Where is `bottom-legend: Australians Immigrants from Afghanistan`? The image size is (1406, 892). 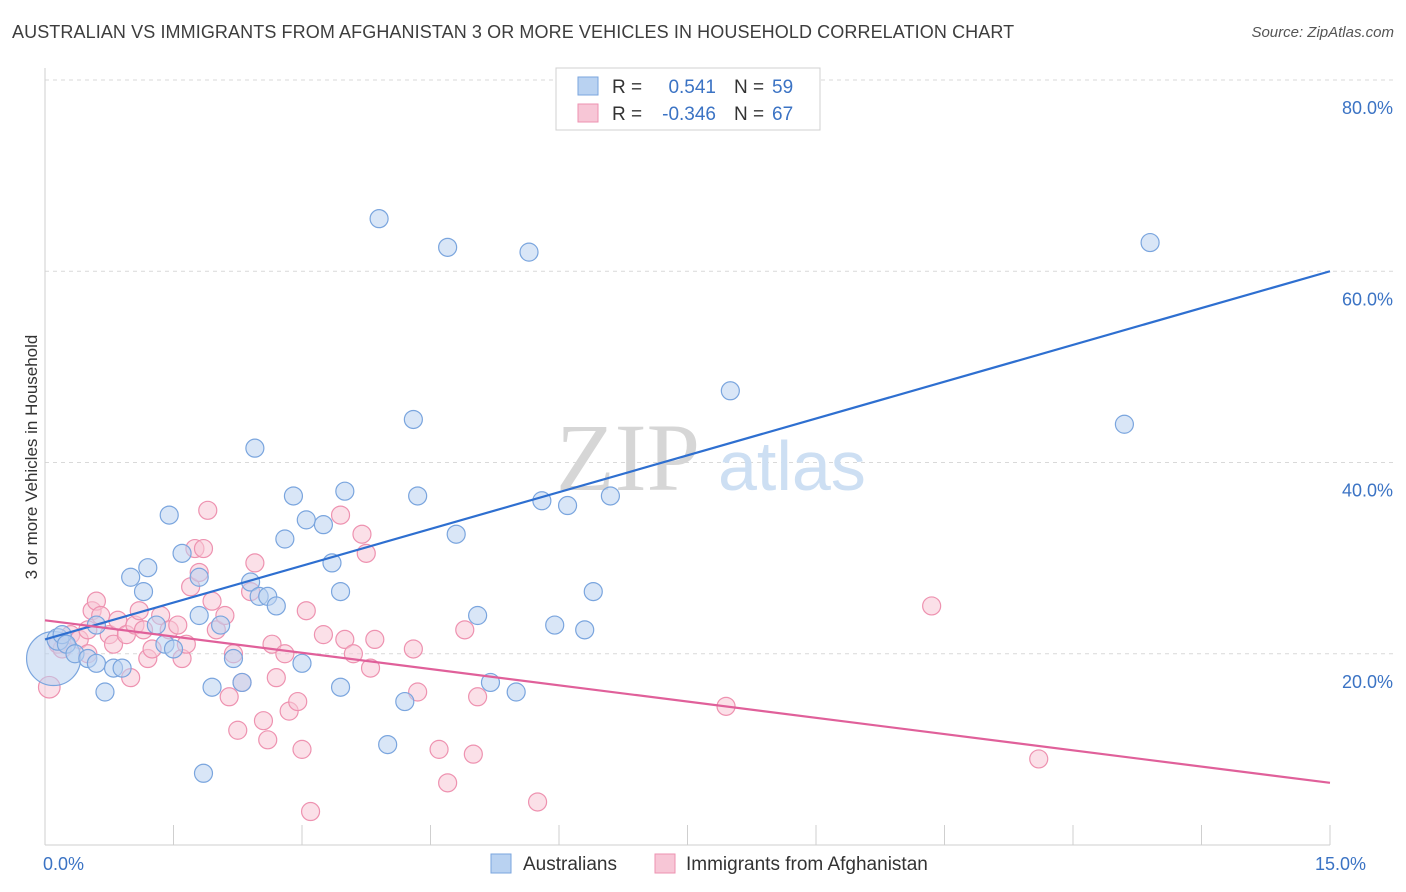 bottom-legend: Australians Immigrants from Afghanistan is located at coordinates (709, 864).